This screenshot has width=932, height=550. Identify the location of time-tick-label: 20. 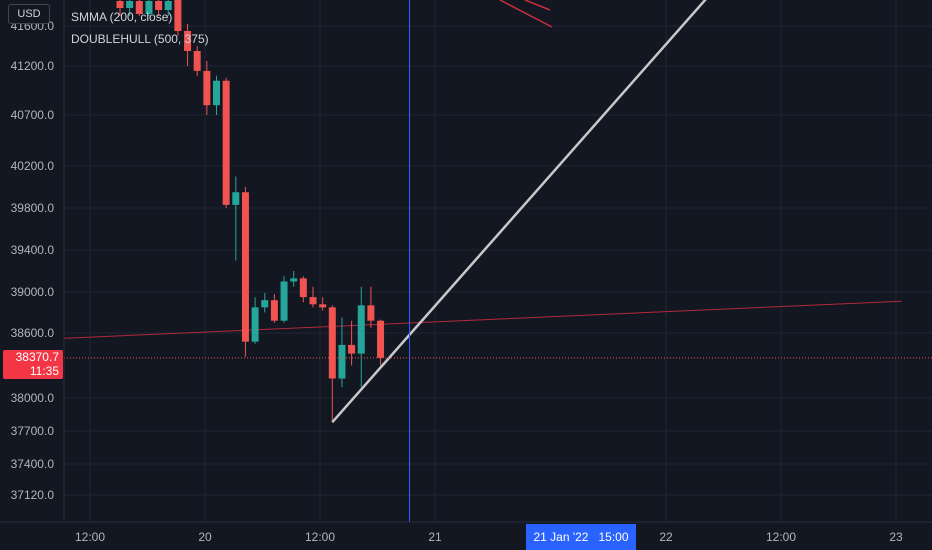
(205, 537).